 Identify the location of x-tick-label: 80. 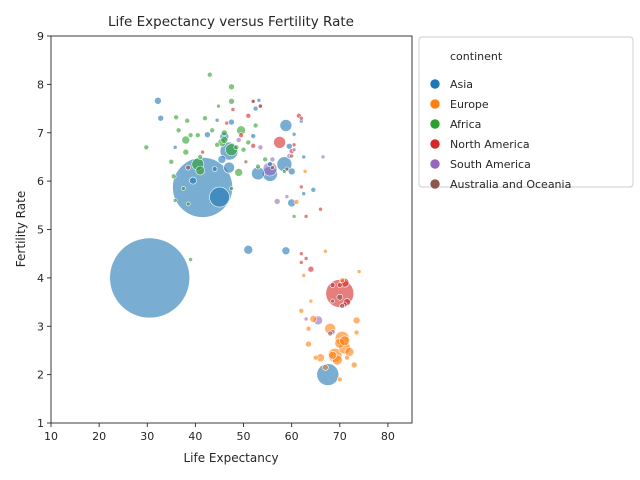
(388, 436).